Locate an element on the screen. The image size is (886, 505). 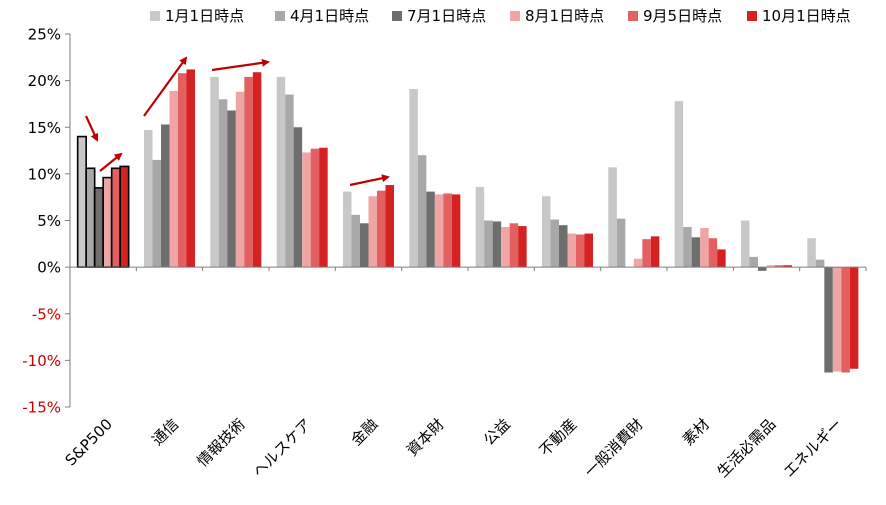
legend-label: 10月1日時点 is located at coordinates (806, 16).